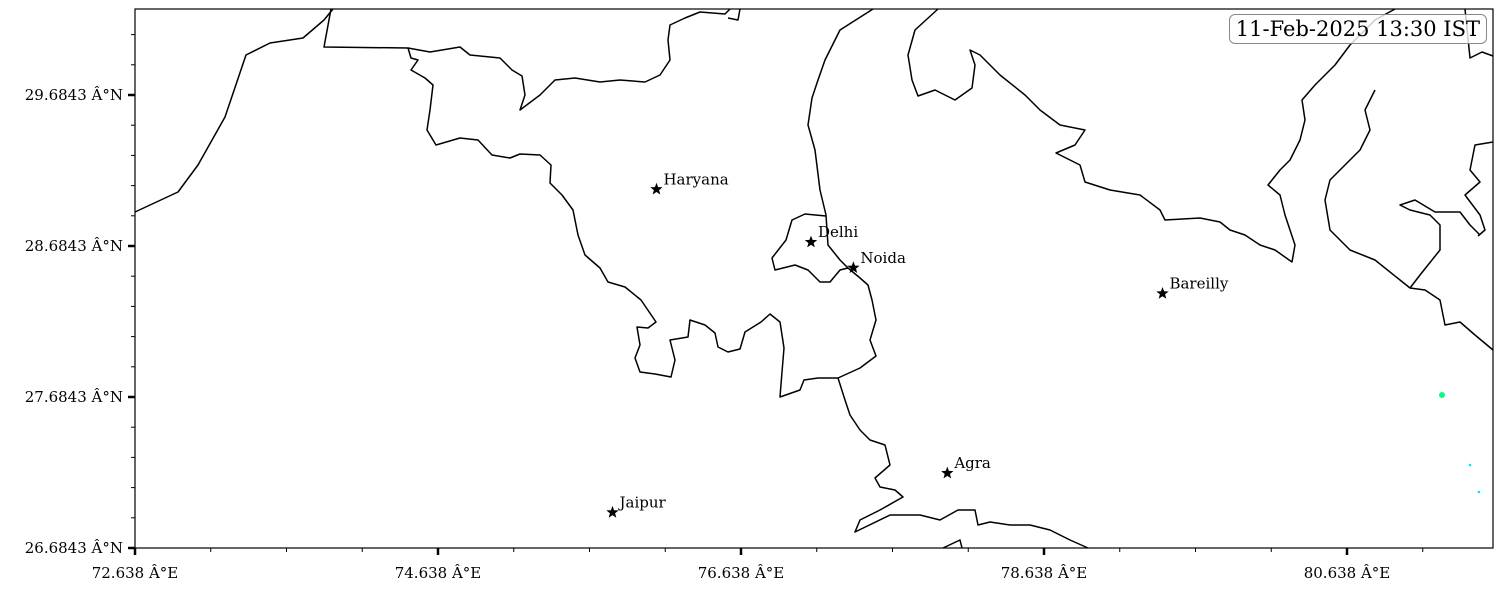  I want to click on city-agra: Agra, so click(966, 466).